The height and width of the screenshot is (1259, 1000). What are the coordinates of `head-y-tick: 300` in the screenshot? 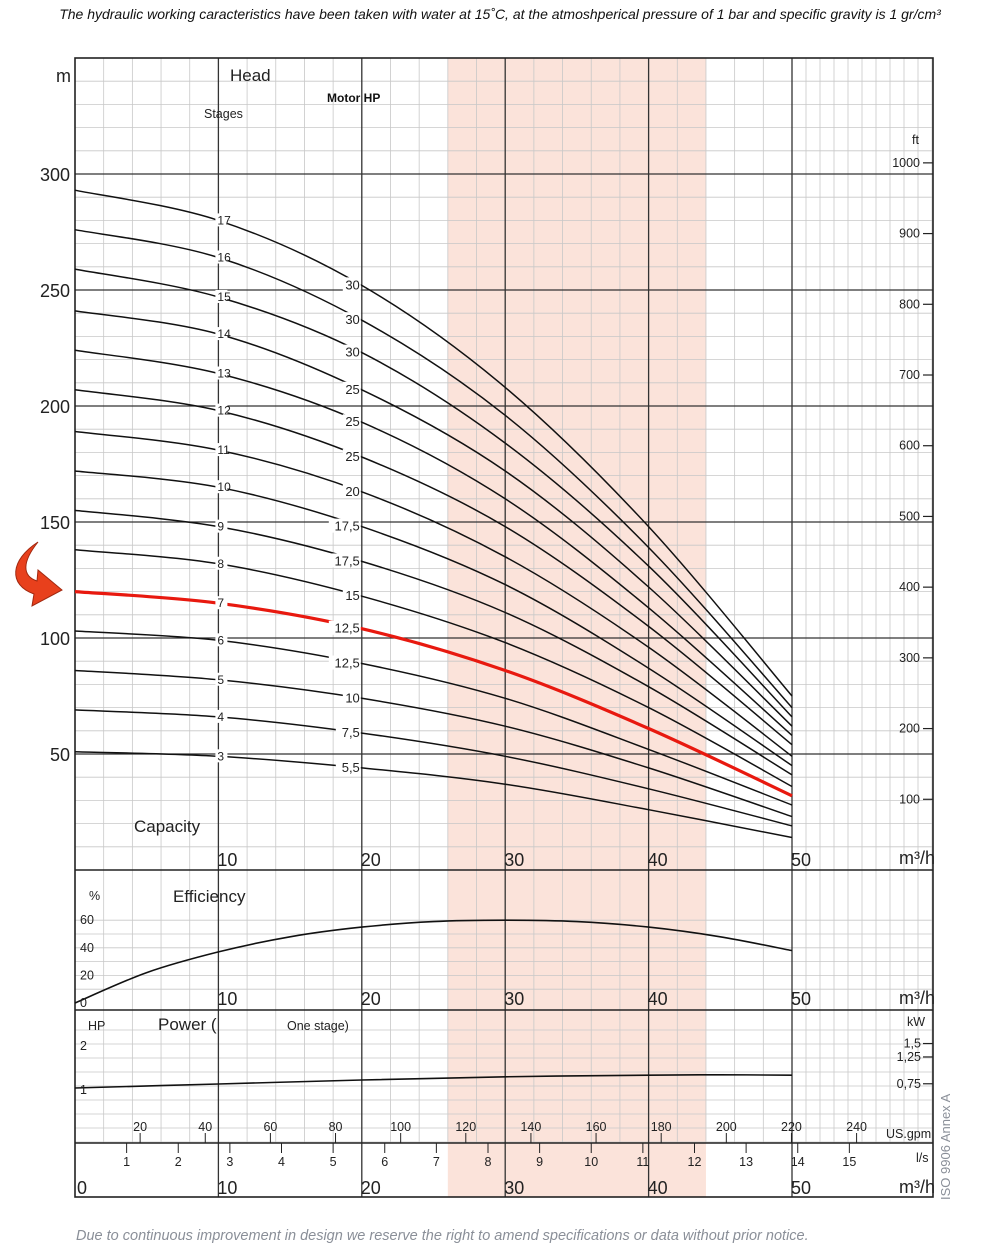 It's located at (55, 175).